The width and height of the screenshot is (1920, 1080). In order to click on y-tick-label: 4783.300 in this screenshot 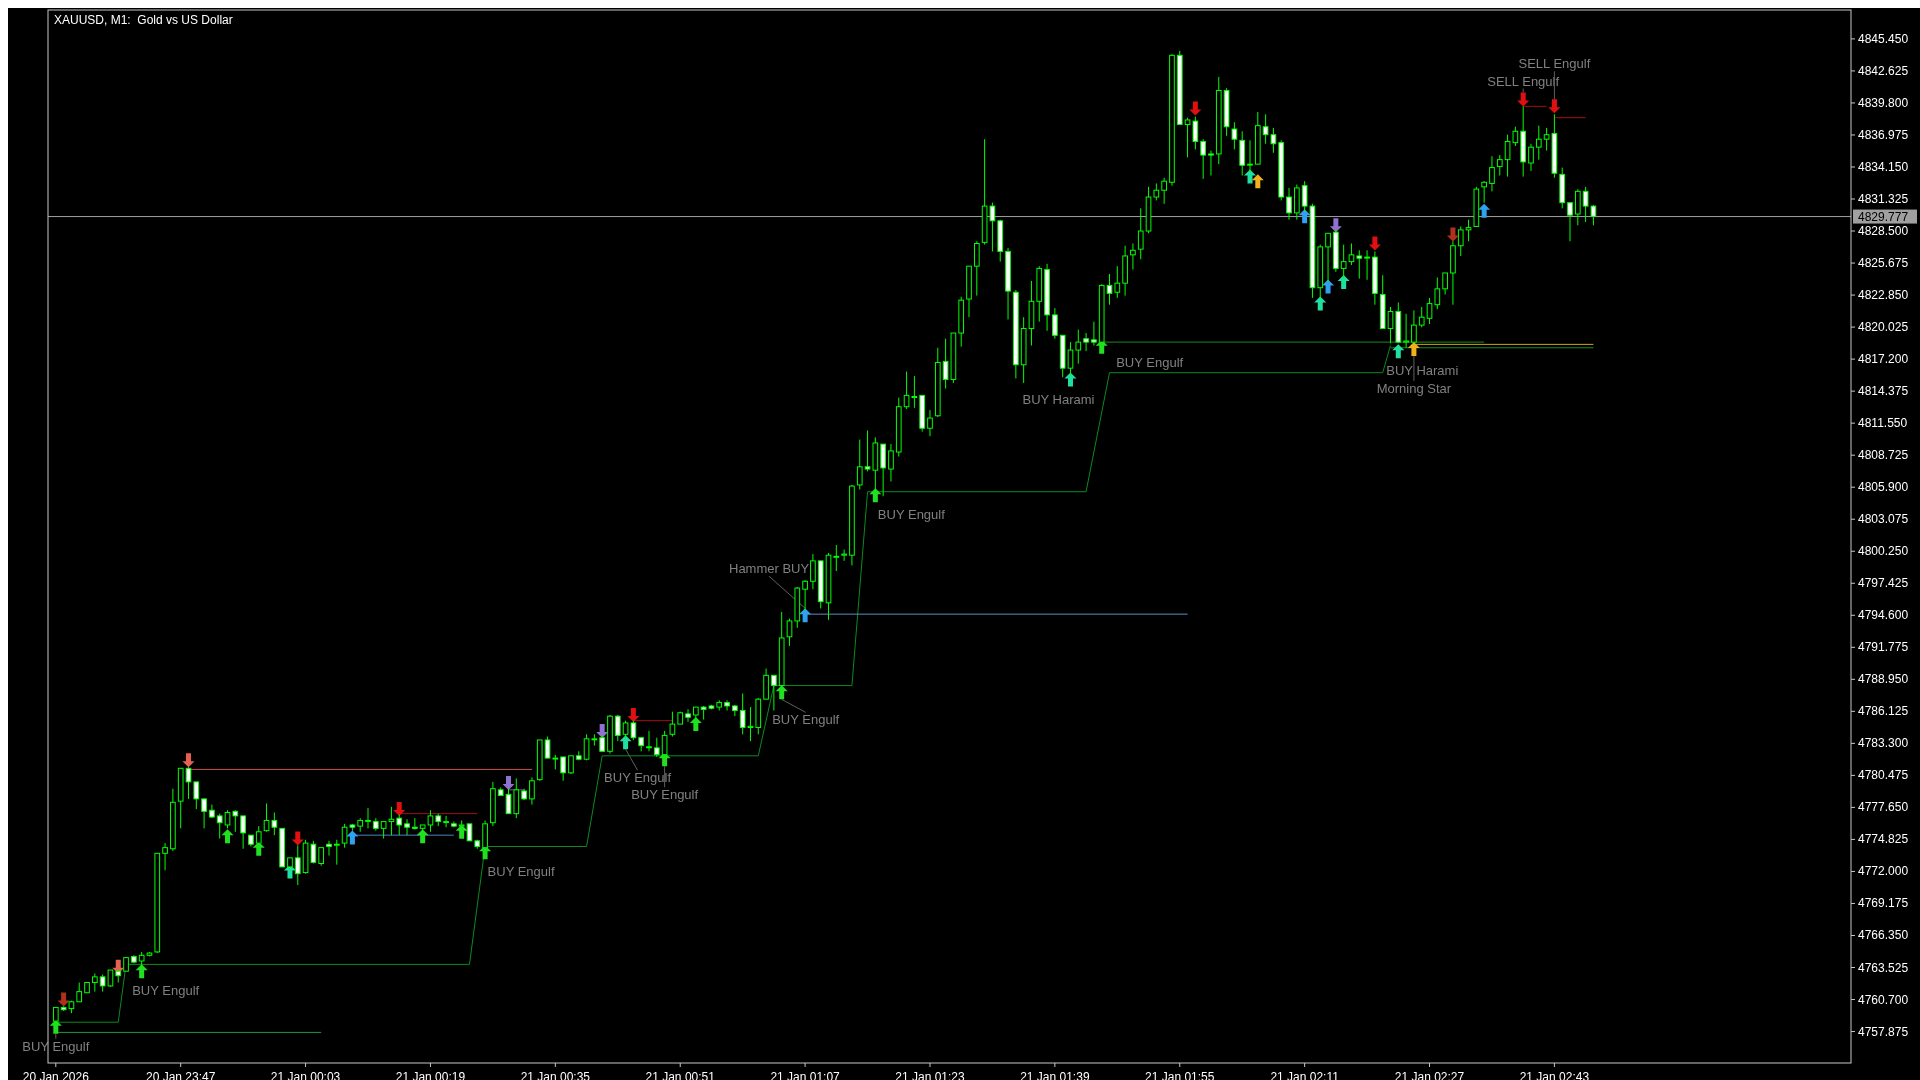, I will do `click(1883, 743)`.